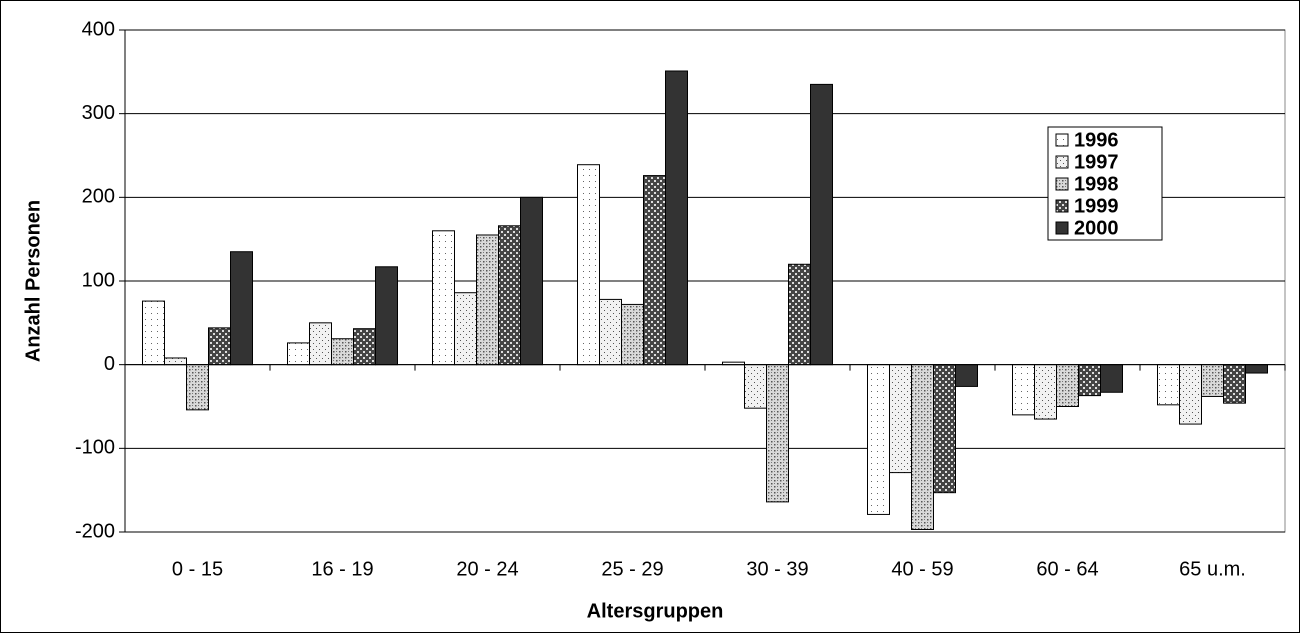  I want to click on x-tick-label: 65 u.m., so click(1212, 569).